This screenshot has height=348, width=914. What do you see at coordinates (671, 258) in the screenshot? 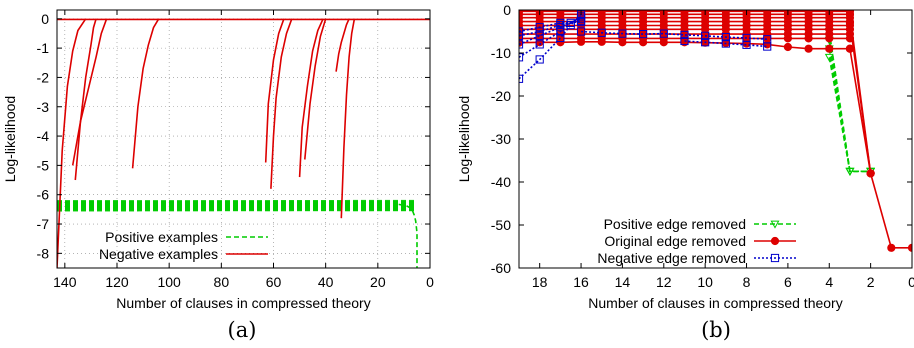
I see `legend-label: Negative edge removed` at bounding box center [671, 258].